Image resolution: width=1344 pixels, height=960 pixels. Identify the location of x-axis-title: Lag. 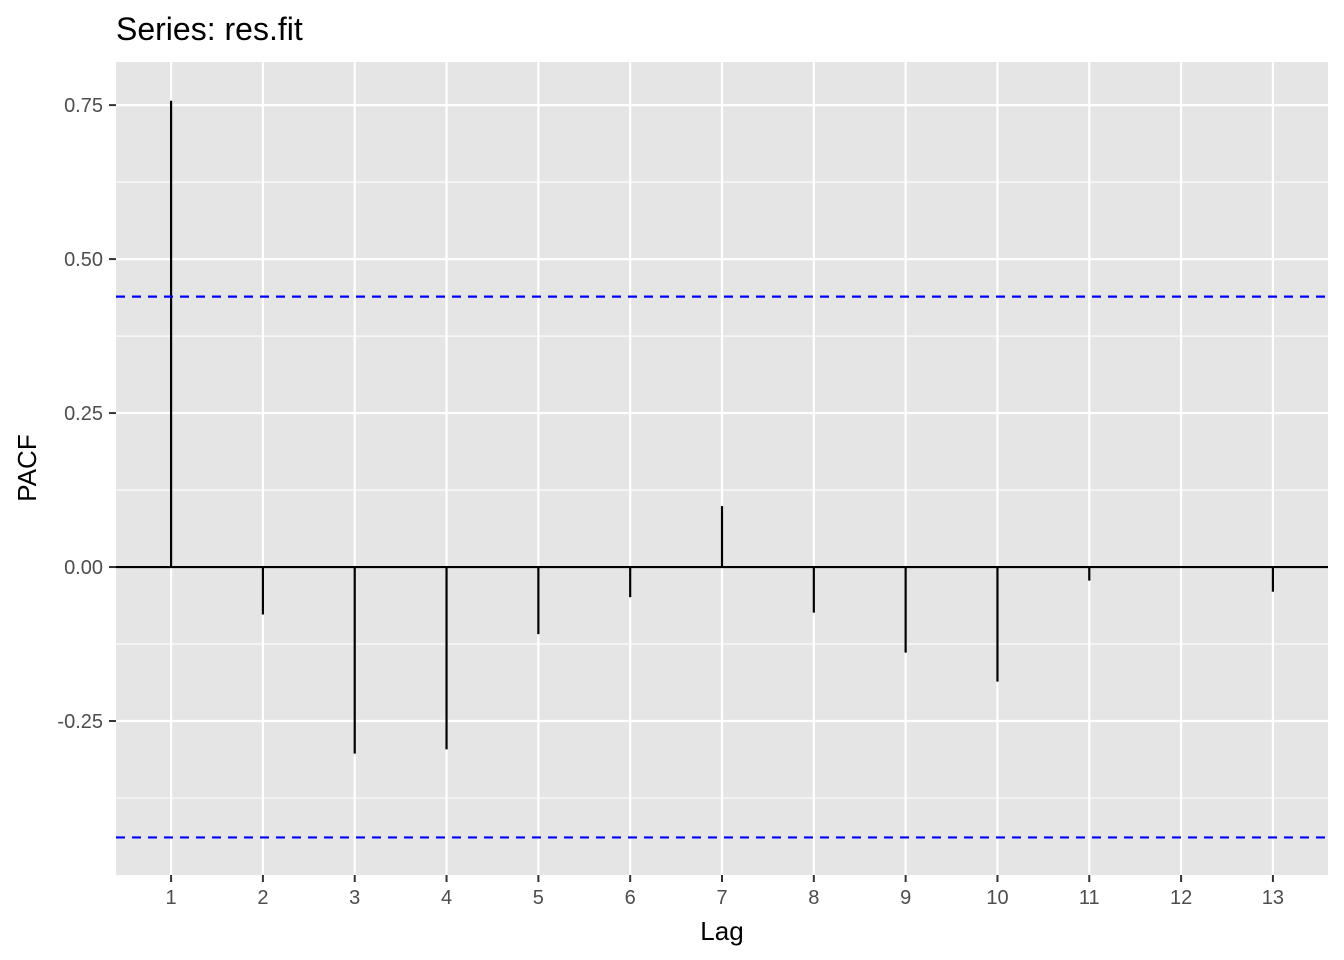
(721, 931).